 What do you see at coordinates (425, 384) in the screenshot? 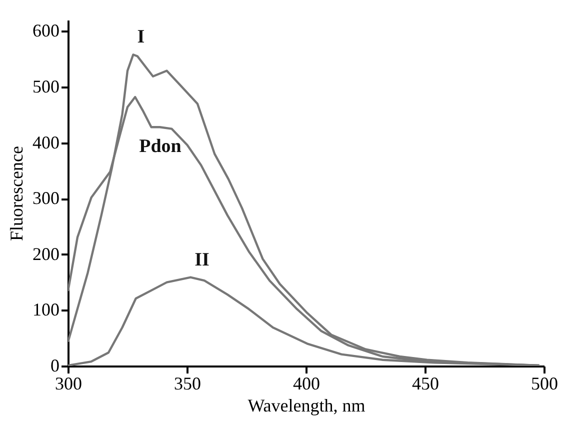
I see `x-tick-label: 450` at bounding box center [425, 384].